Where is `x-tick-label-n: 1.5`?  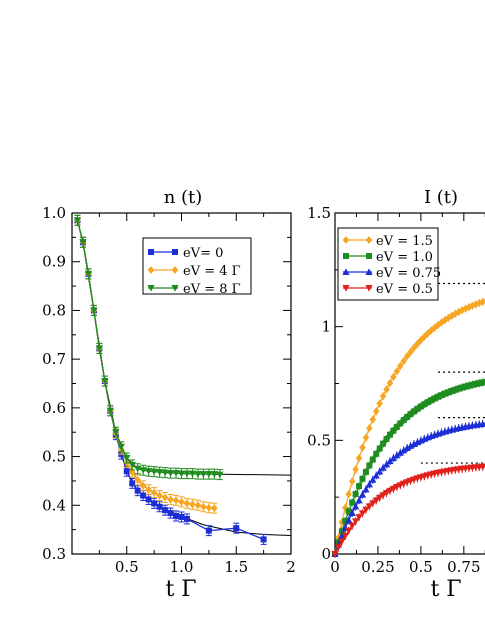
x-tick-label-n: 1.5 is located at coordinates (236, 567).